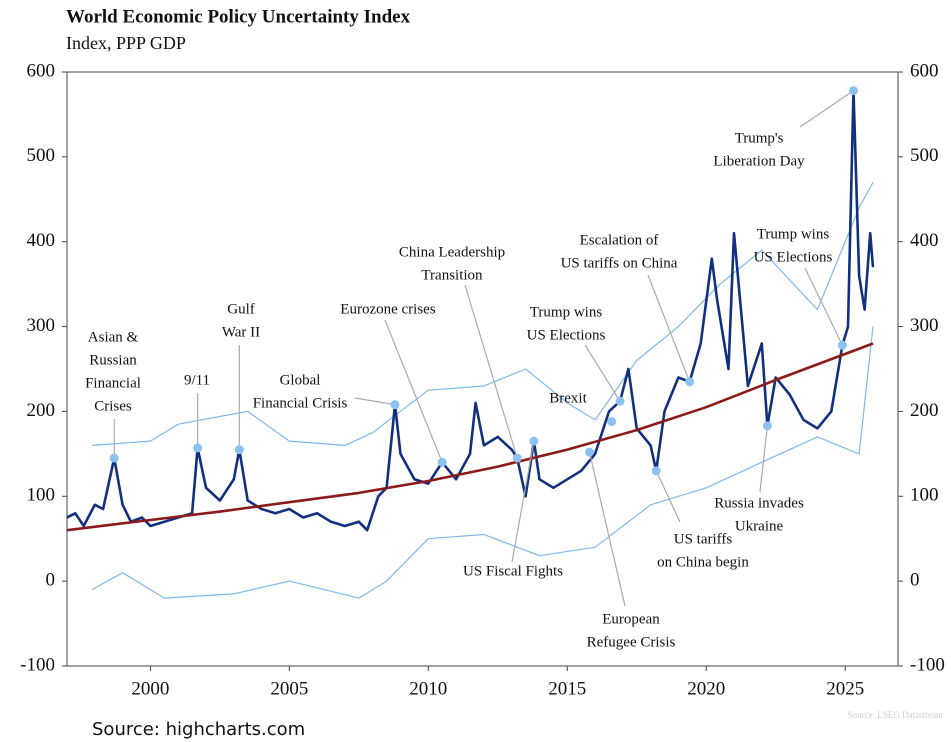  Describe the element at coordinates (428, 688) in the screenshot. I see `x-tick-label: 2010` at that location.